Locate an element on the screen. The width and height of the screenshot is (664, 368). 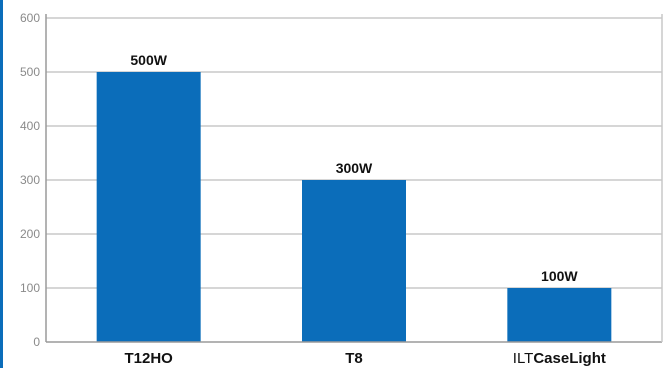
category-label: ILTCaseLight is located at coordinates (559, 358).